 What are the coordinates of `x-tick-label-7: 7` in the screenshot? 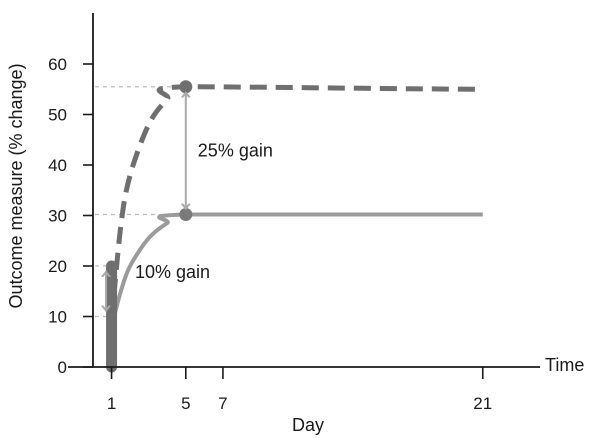 It's located at (222, 403).